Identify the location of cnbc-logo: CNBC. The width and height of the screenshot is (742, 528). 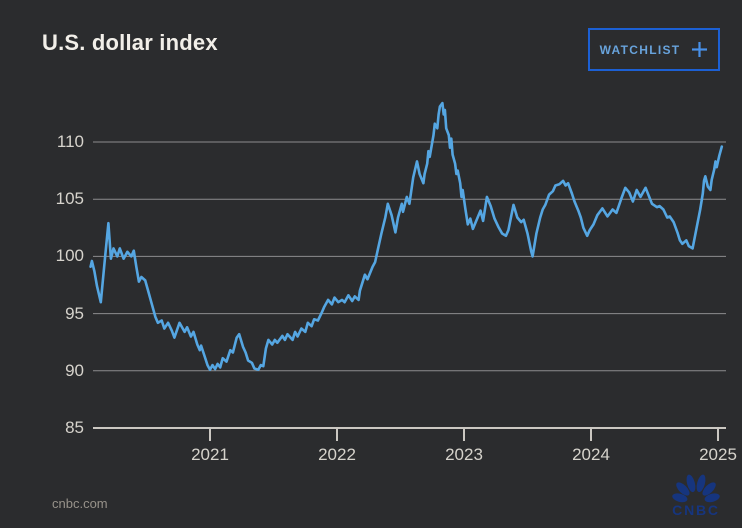
(696, 495).